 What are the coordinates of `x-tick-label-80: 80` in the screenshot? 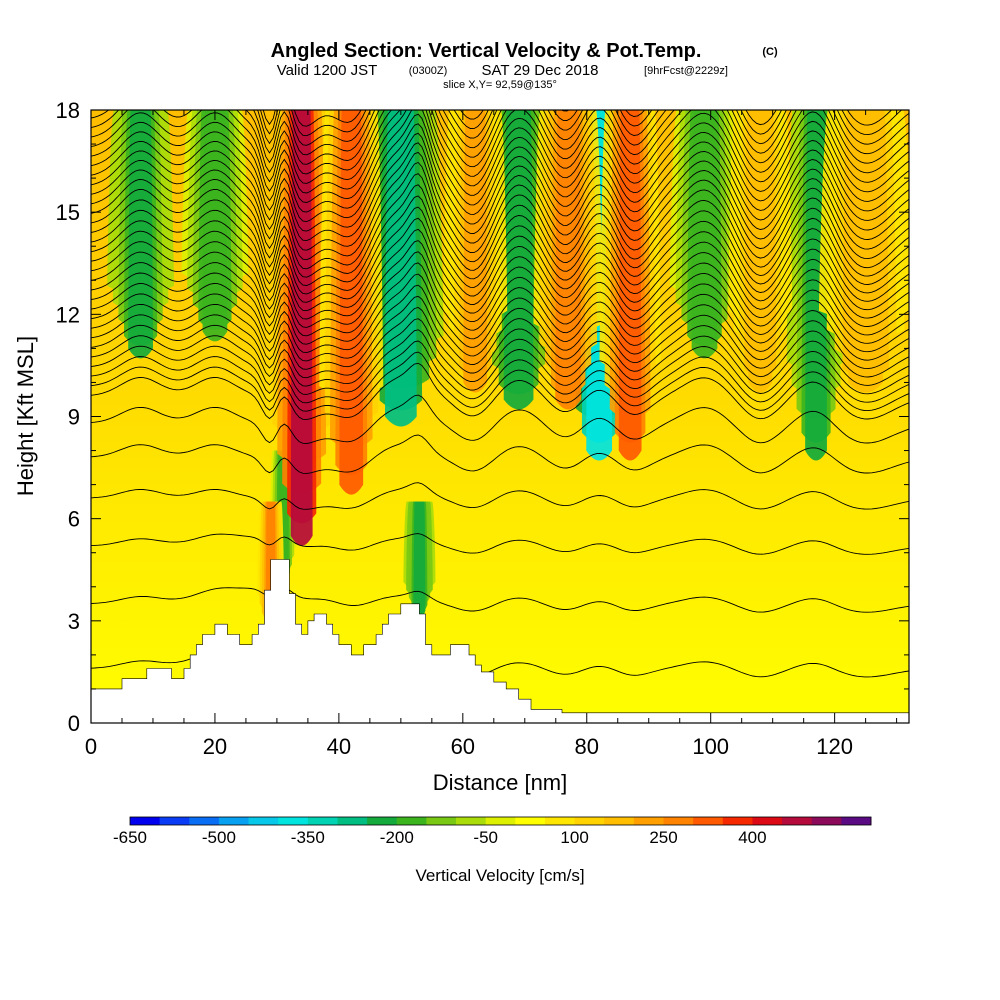 It's located at (587, 746).